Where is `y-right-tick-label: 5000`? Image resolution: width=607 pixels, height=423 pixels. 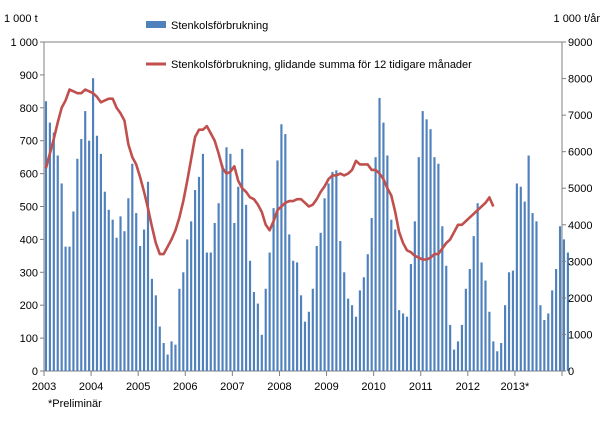 y-right-tick-label: 5000 is located at coordinates (580, 189).